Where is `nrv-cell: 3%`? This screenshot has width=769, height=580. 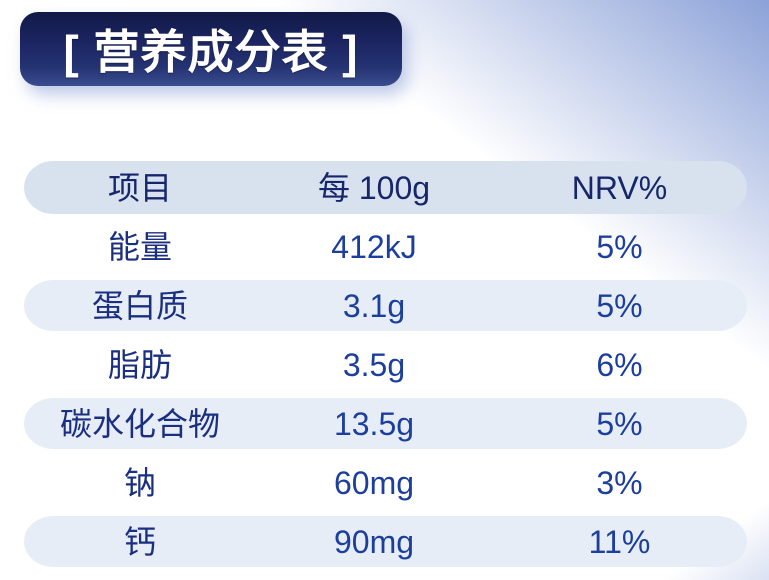 nrv-cell: 3% is located at coordinates (619, 482).